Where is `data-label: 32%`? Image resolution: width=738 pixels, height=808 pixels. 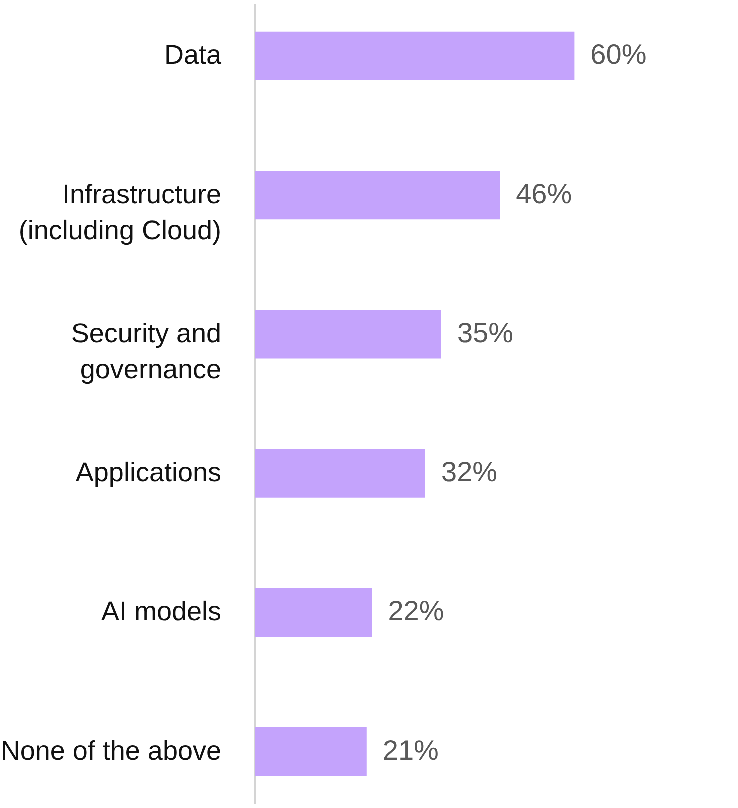
data-label: 32% is located at coordinates (470, 472).